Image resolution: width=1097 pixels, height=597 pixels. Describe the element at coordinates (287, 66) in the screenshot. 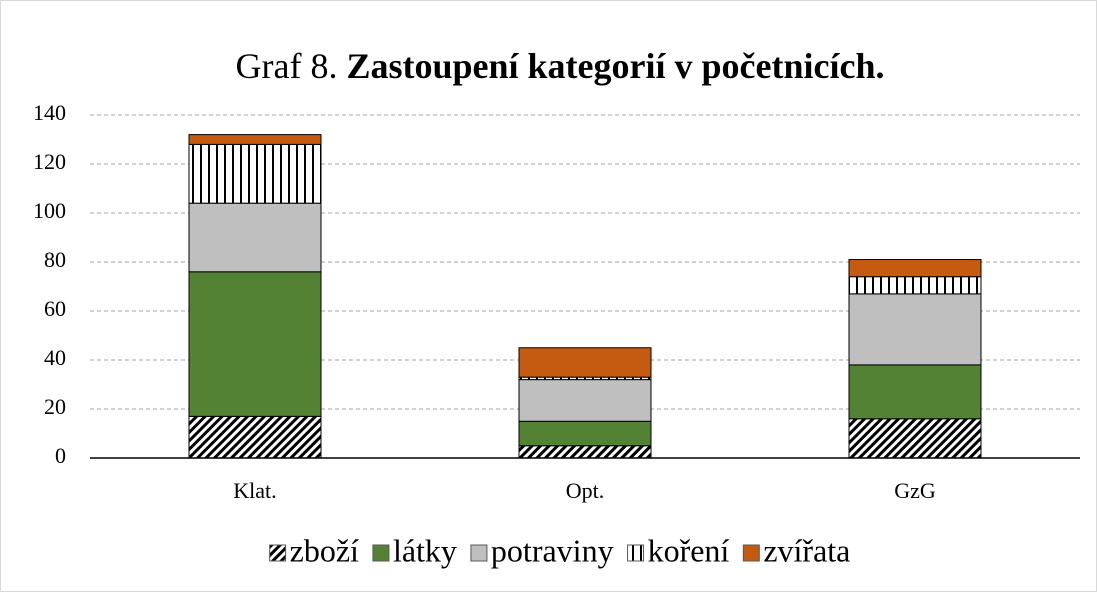

I see `title-number: Graf 8.` at that location.